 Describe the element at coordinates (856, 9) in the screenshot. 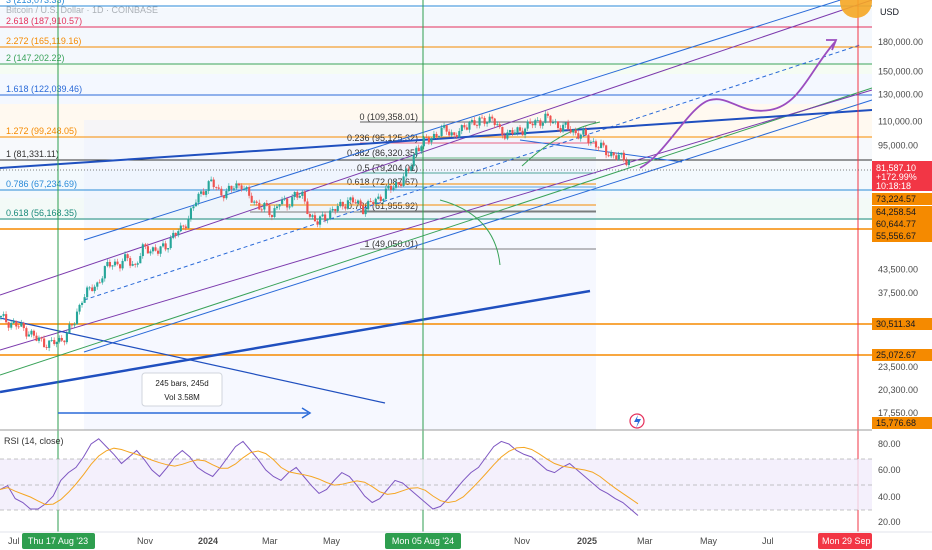

I see `alert-circle-icon` at that location.